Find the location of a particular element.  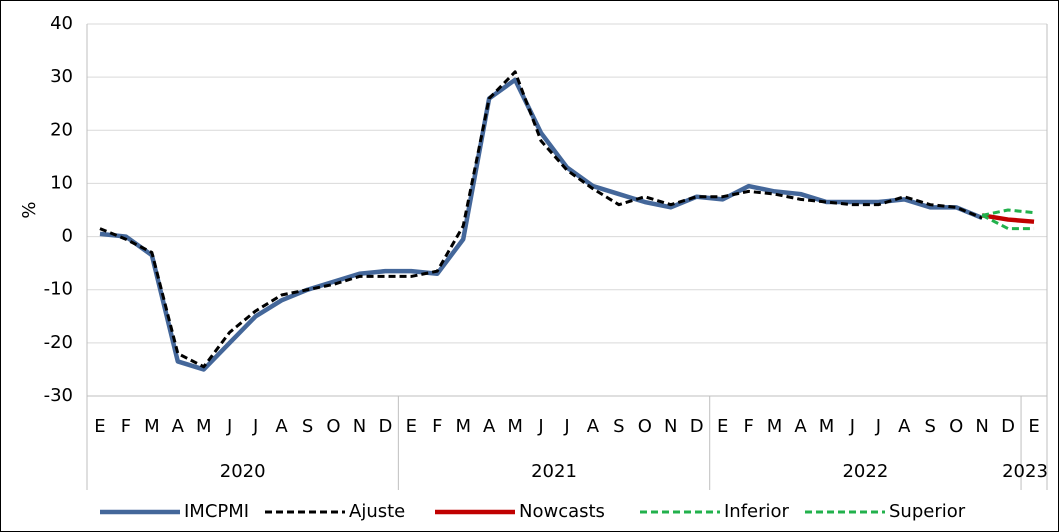

y-tick-label: 10 is located at coordinates (61, 182).